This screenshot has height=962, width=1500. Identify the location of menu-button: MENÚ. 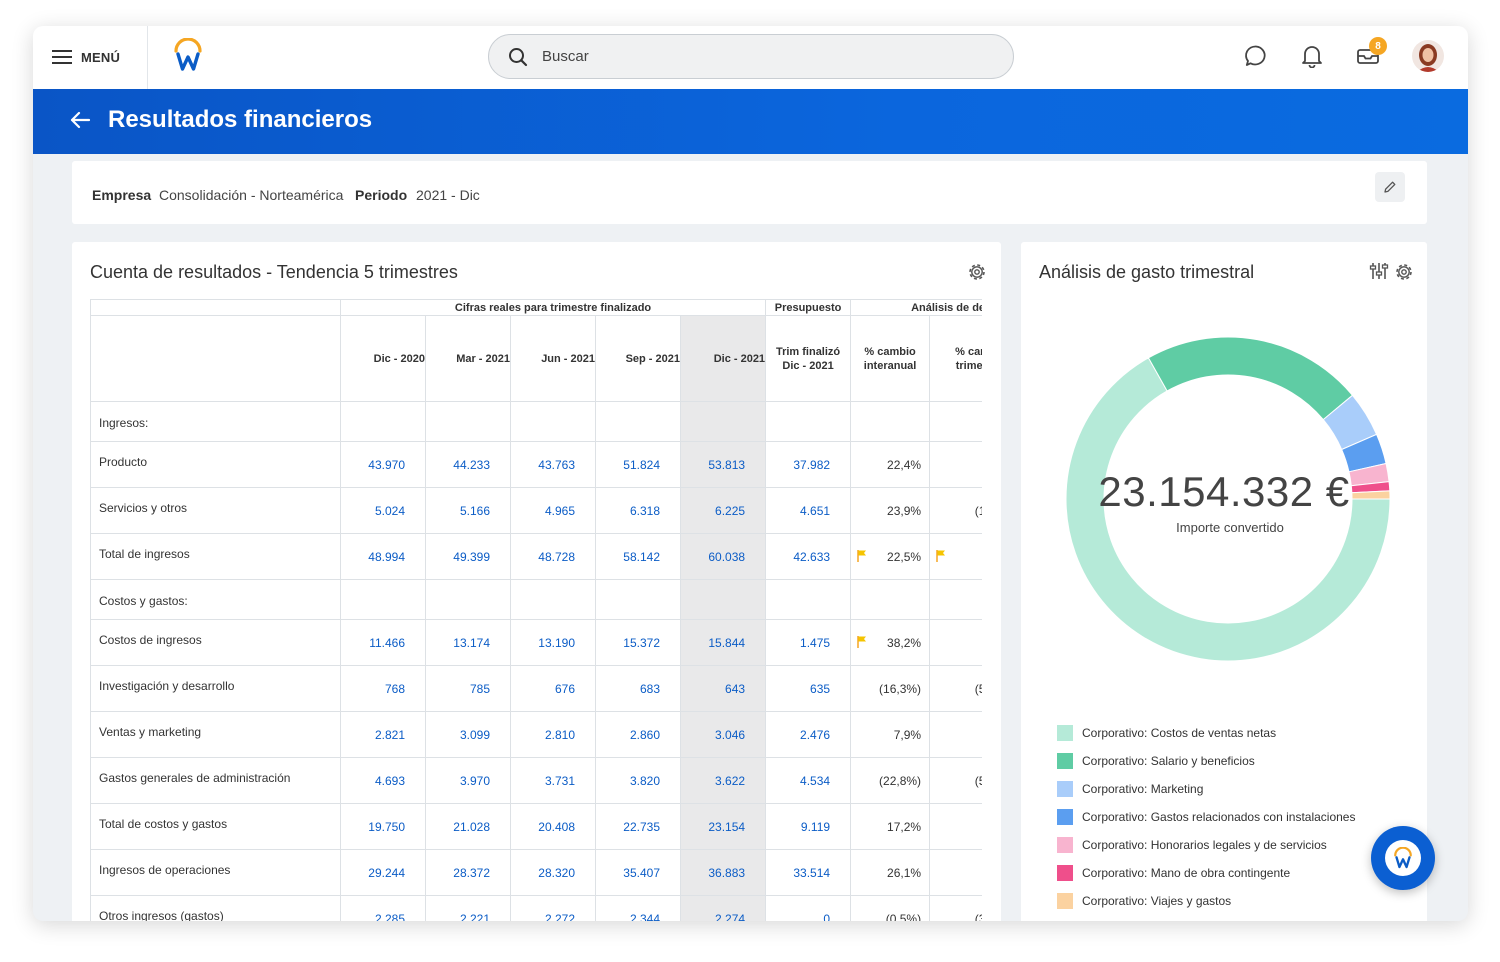
(86, 57).